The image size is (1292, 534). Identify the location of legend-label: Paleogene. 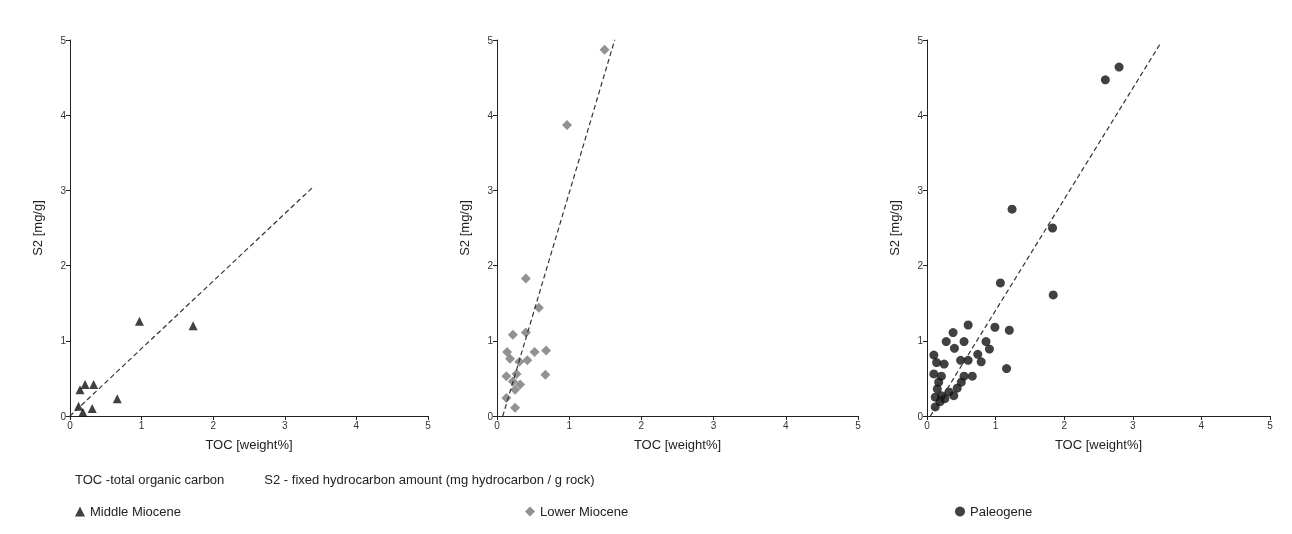
(1001, 511).